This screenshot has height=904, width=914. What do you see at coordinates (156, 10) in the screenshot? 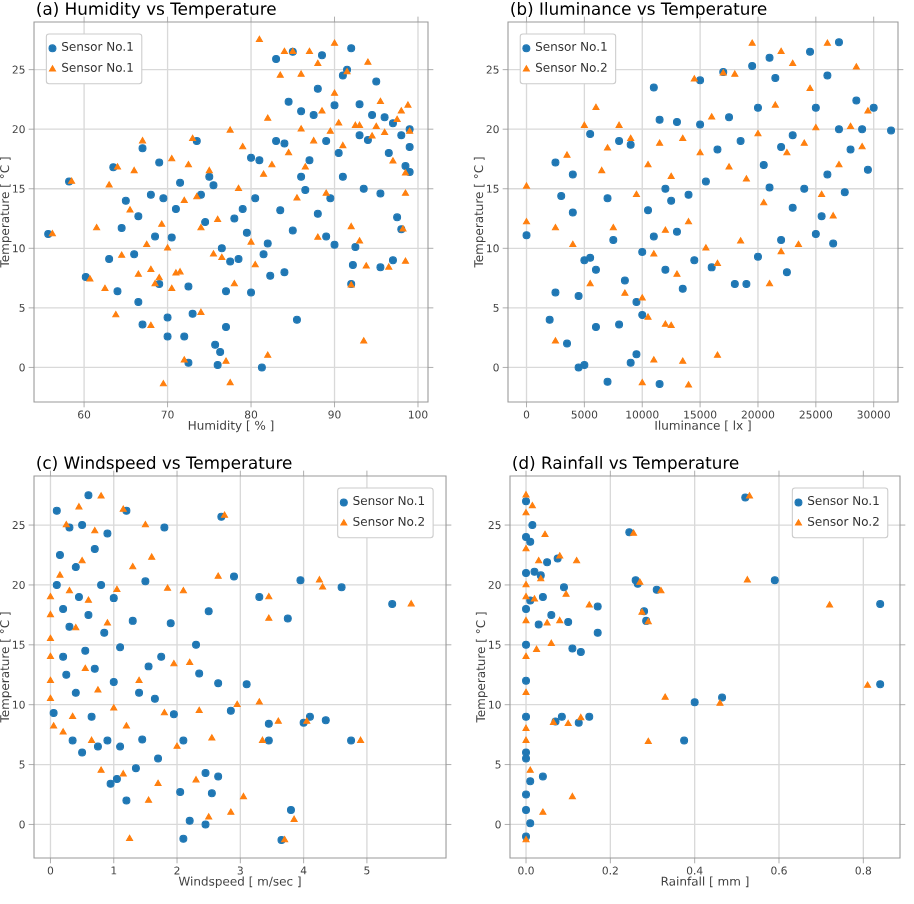
I see `chart-title: (a) Humidity vs Temperature` at bounding box center [156, 10].